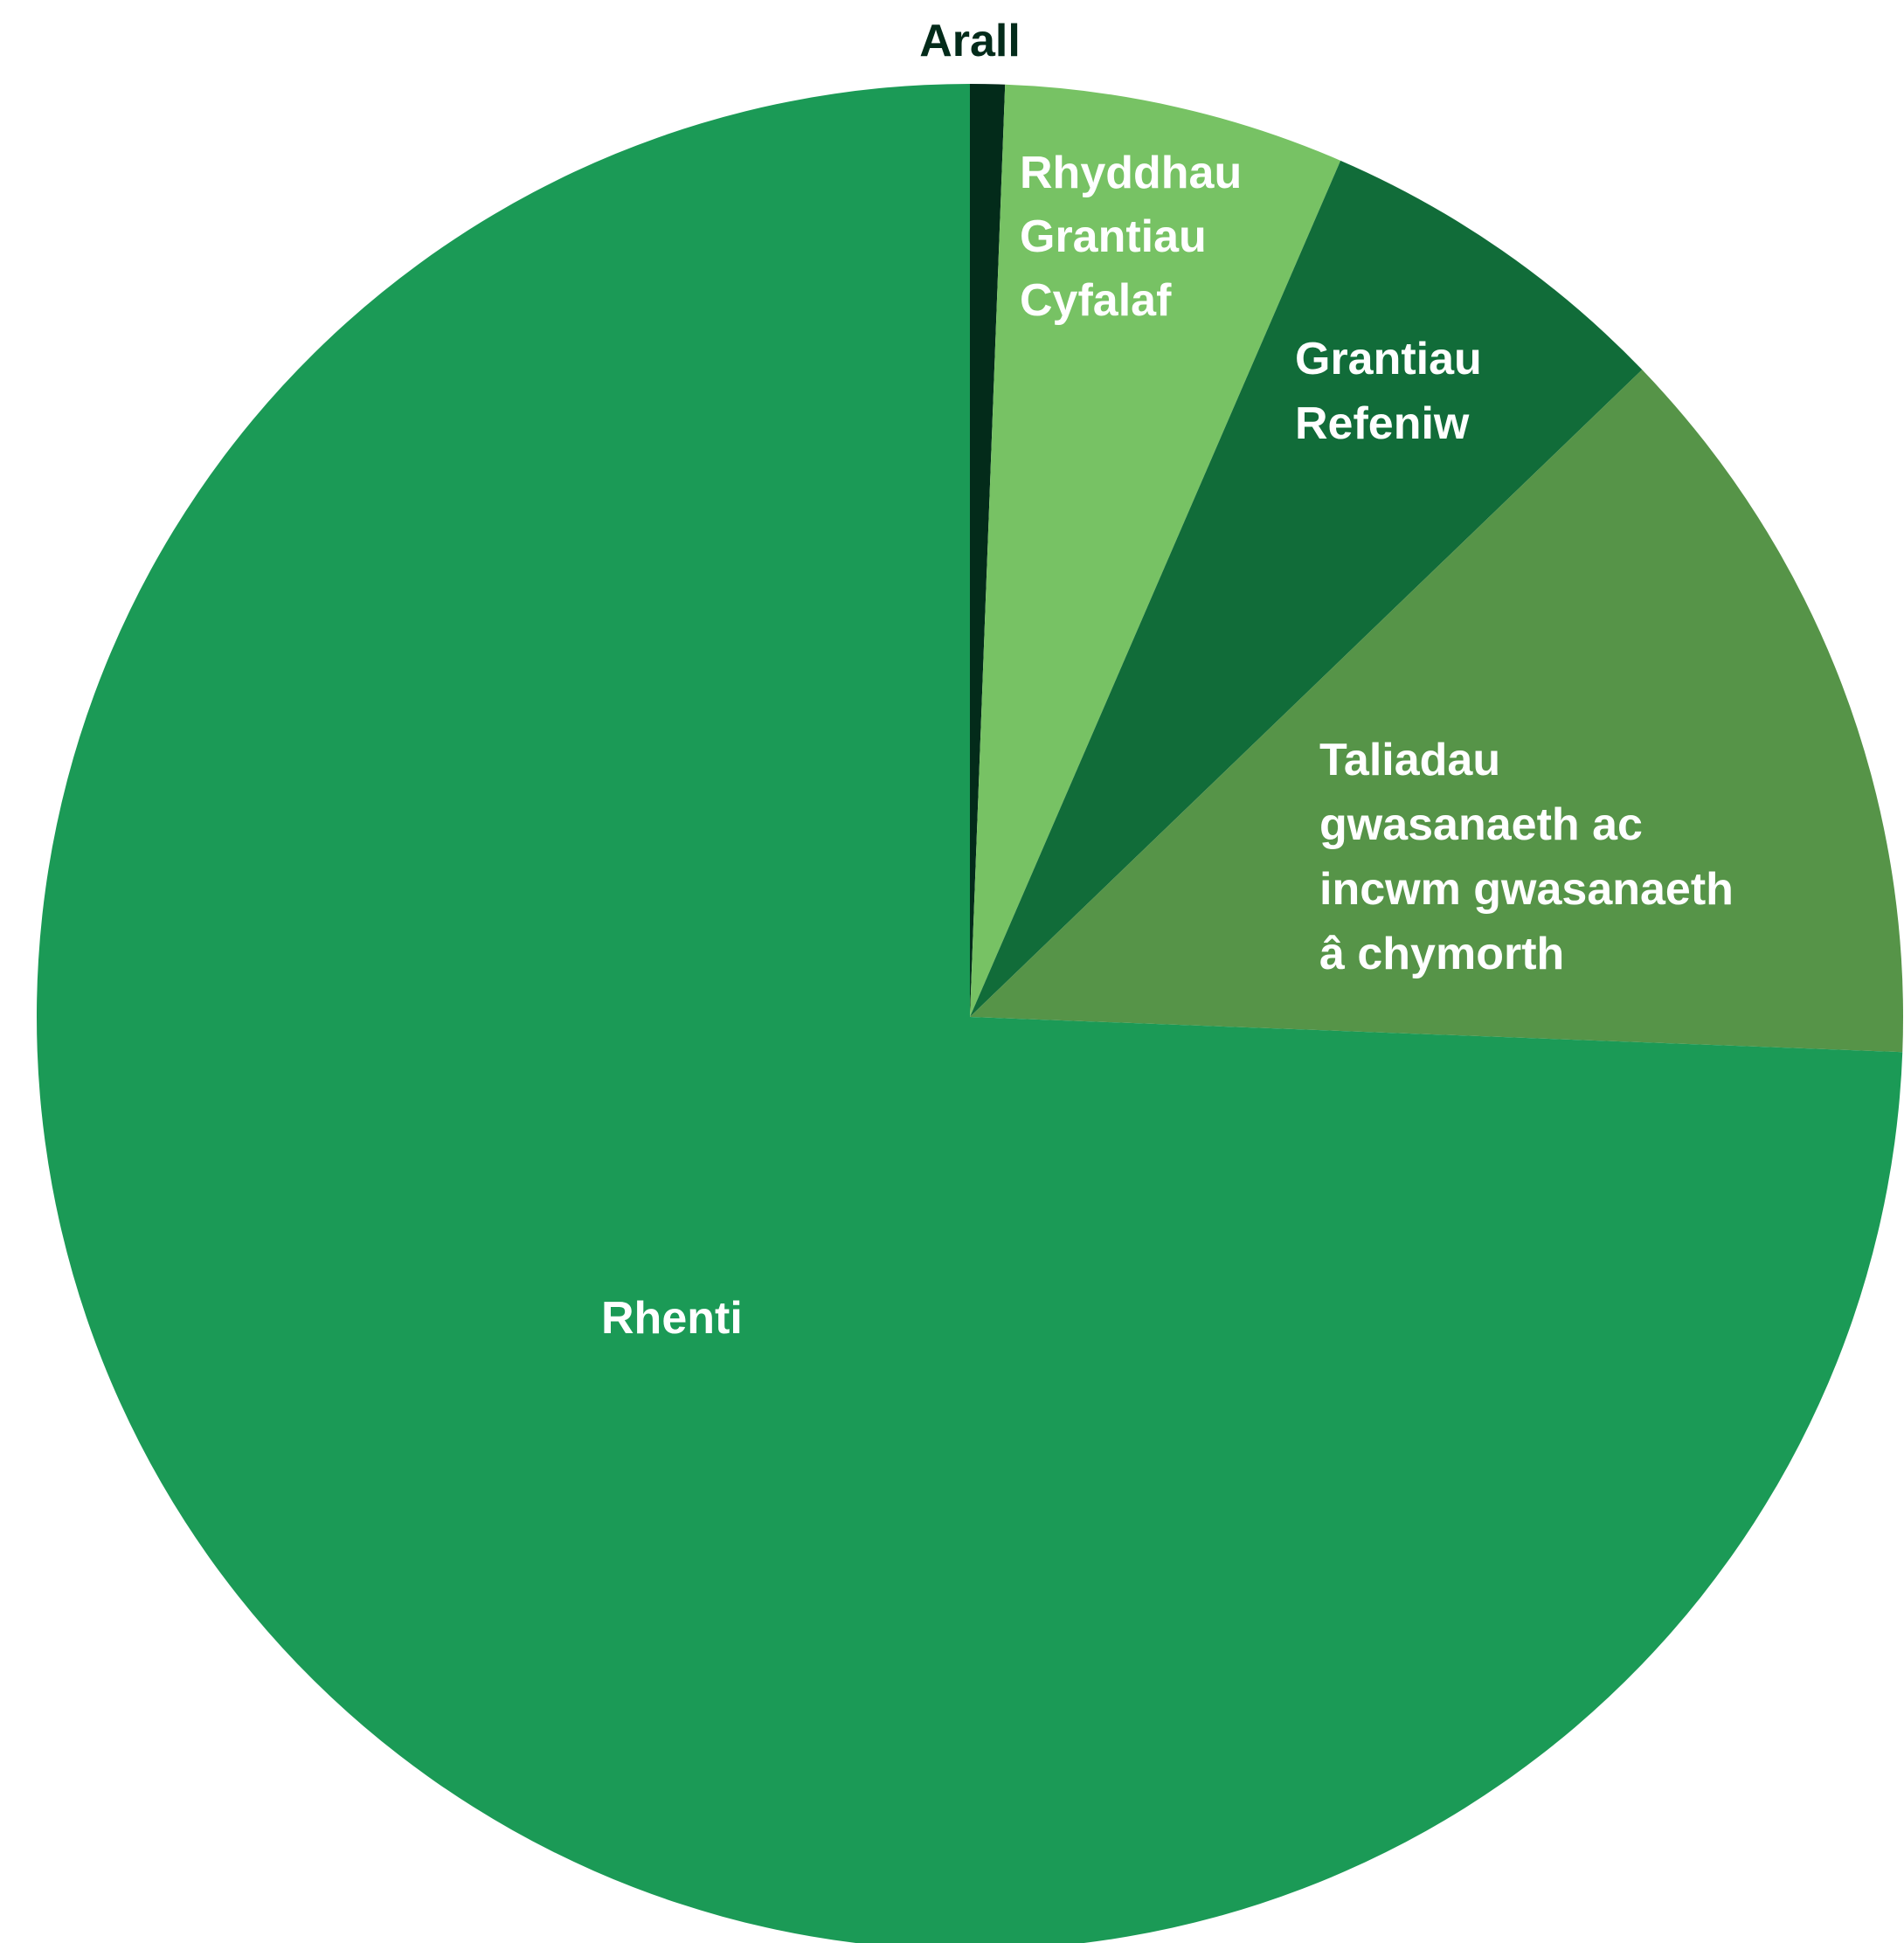 Image resolution: width=1904 pixels, height=1943 pixels. What do you see at coordinates (1131, 237) in the screenshot?
I see `label-rhyddhau-grantiau-cyfalaf: Rhyddhau Grantiau Cyfalaf` at bounding box center [1131, 237].